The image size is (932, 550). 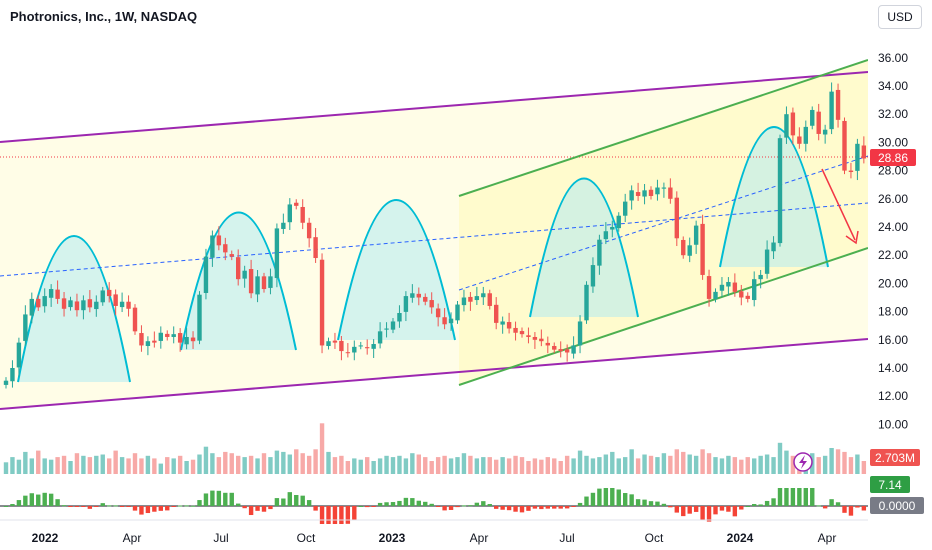 I want to click on y-tick-label: 26.00, so click(x=893, y=199).